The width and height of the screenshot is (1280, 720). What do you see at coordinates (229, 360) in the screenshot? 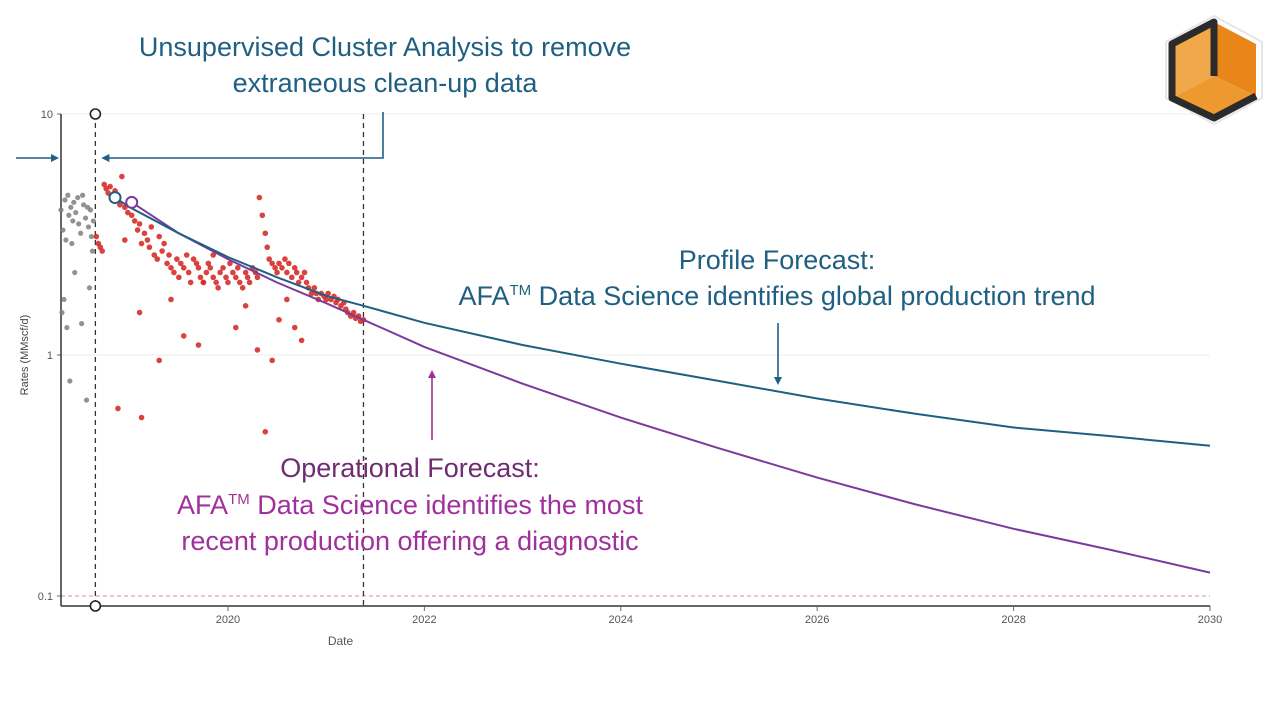
I see `cluster-guides` at bounding box center [229, 360].